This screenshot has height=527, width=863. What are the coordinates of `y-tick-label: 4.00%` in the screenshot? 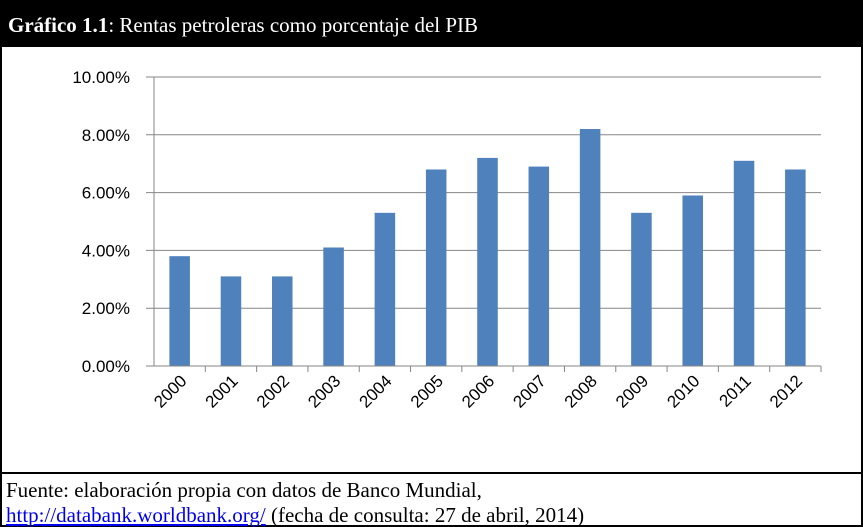 It's located at (106, 250).